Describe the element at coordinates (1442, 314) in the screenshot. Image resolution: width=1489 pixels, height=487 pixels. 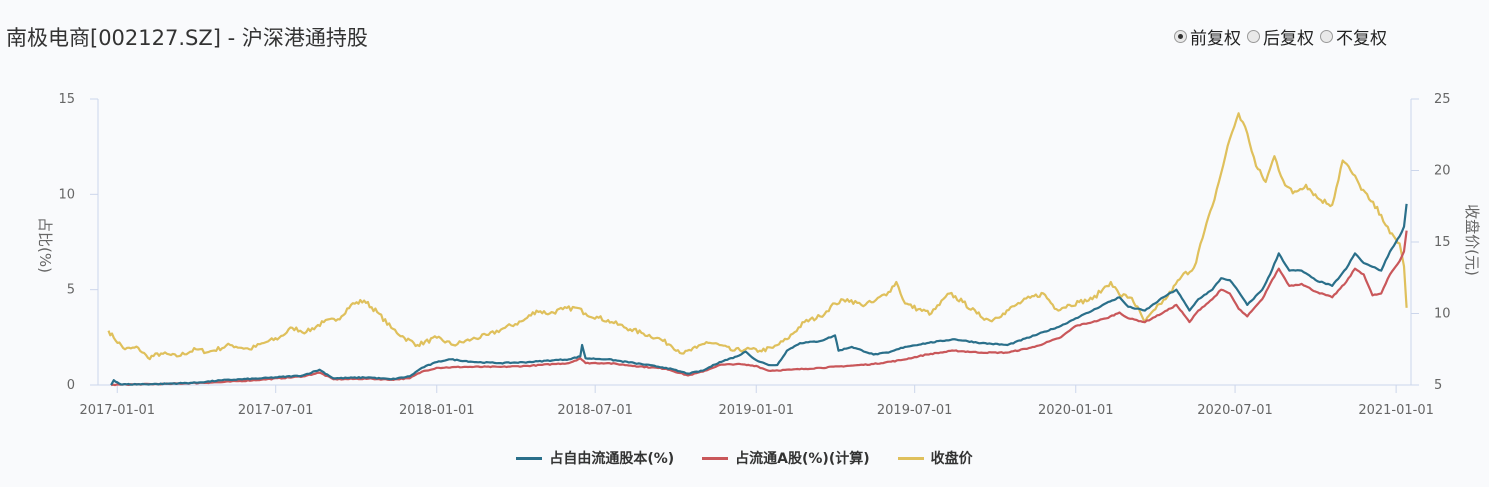
I see `y-right-tick-label: 10` at that location.